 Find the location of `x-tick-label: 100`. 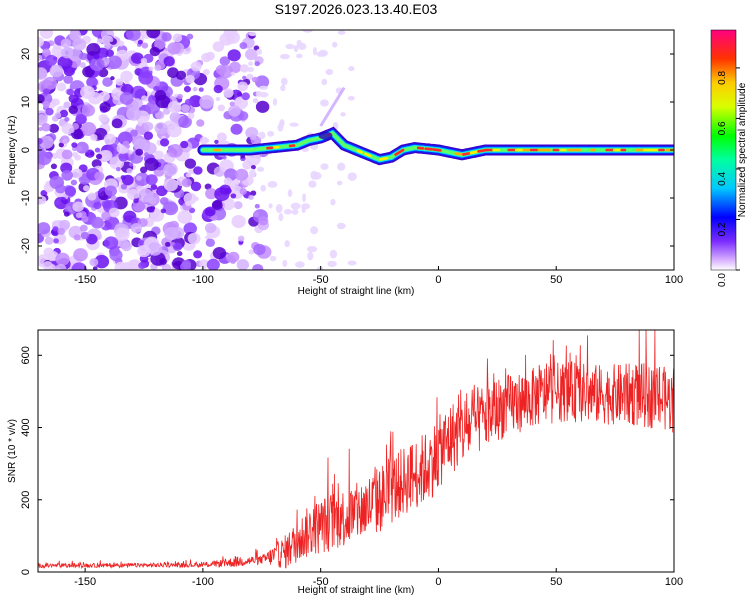

x-tick-label: 100 is located at coordinates (674, 280).